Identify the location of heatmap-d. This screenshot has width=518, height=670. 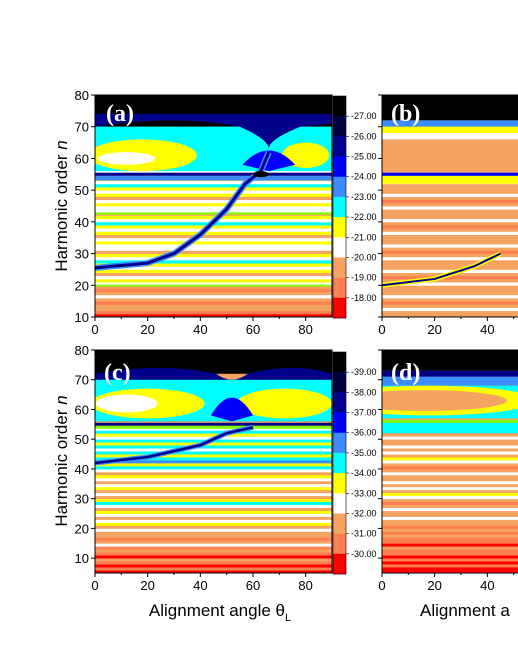
(450, 461).